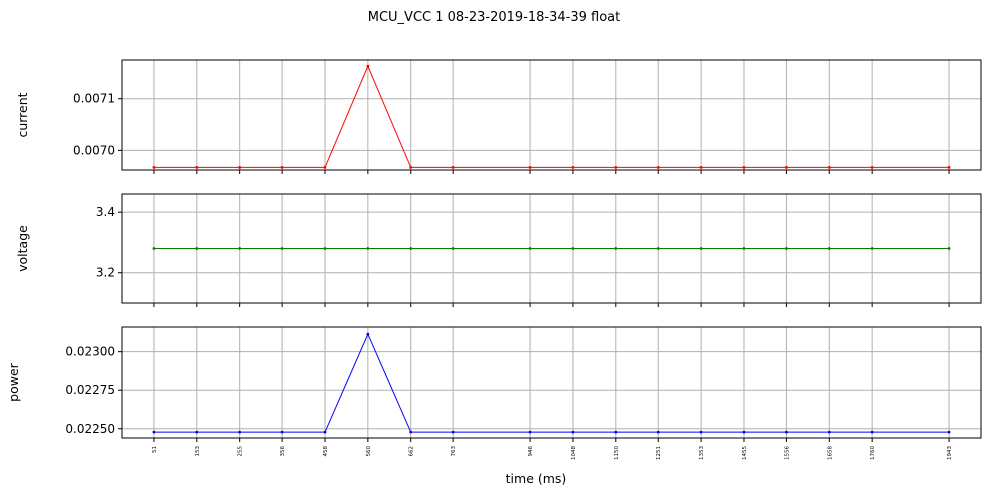 Image resolution: width=1000 pixels, height=500 pixels. I want to click on x-tick-label: 153, so click(198, 451).